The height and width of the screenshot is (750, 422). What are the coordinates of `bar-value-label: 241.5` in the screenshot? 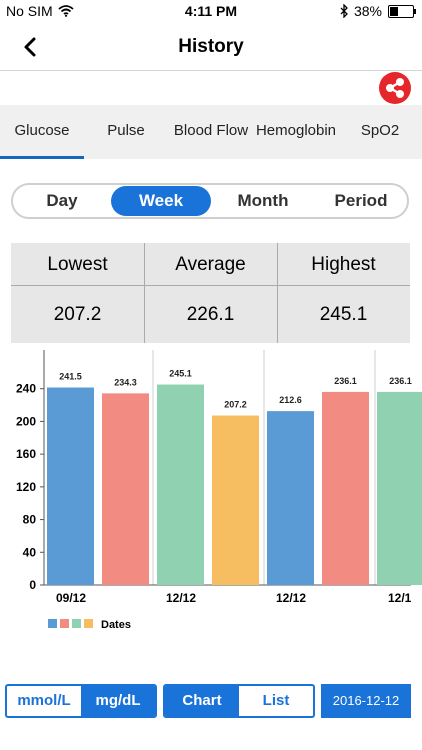 It's located at (70, 376).